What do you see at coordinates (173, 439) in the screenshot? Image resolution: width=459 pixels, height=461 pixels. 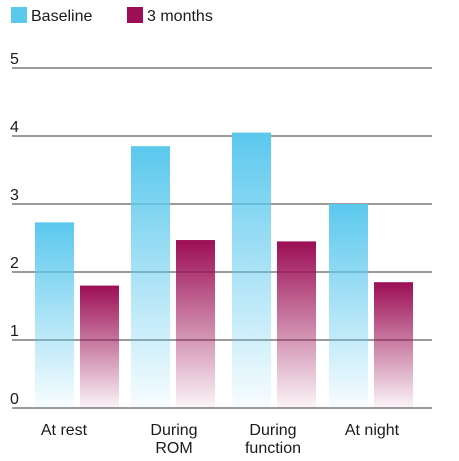 I see `x-category-label: During ROM` at bounding box center [173, 439].